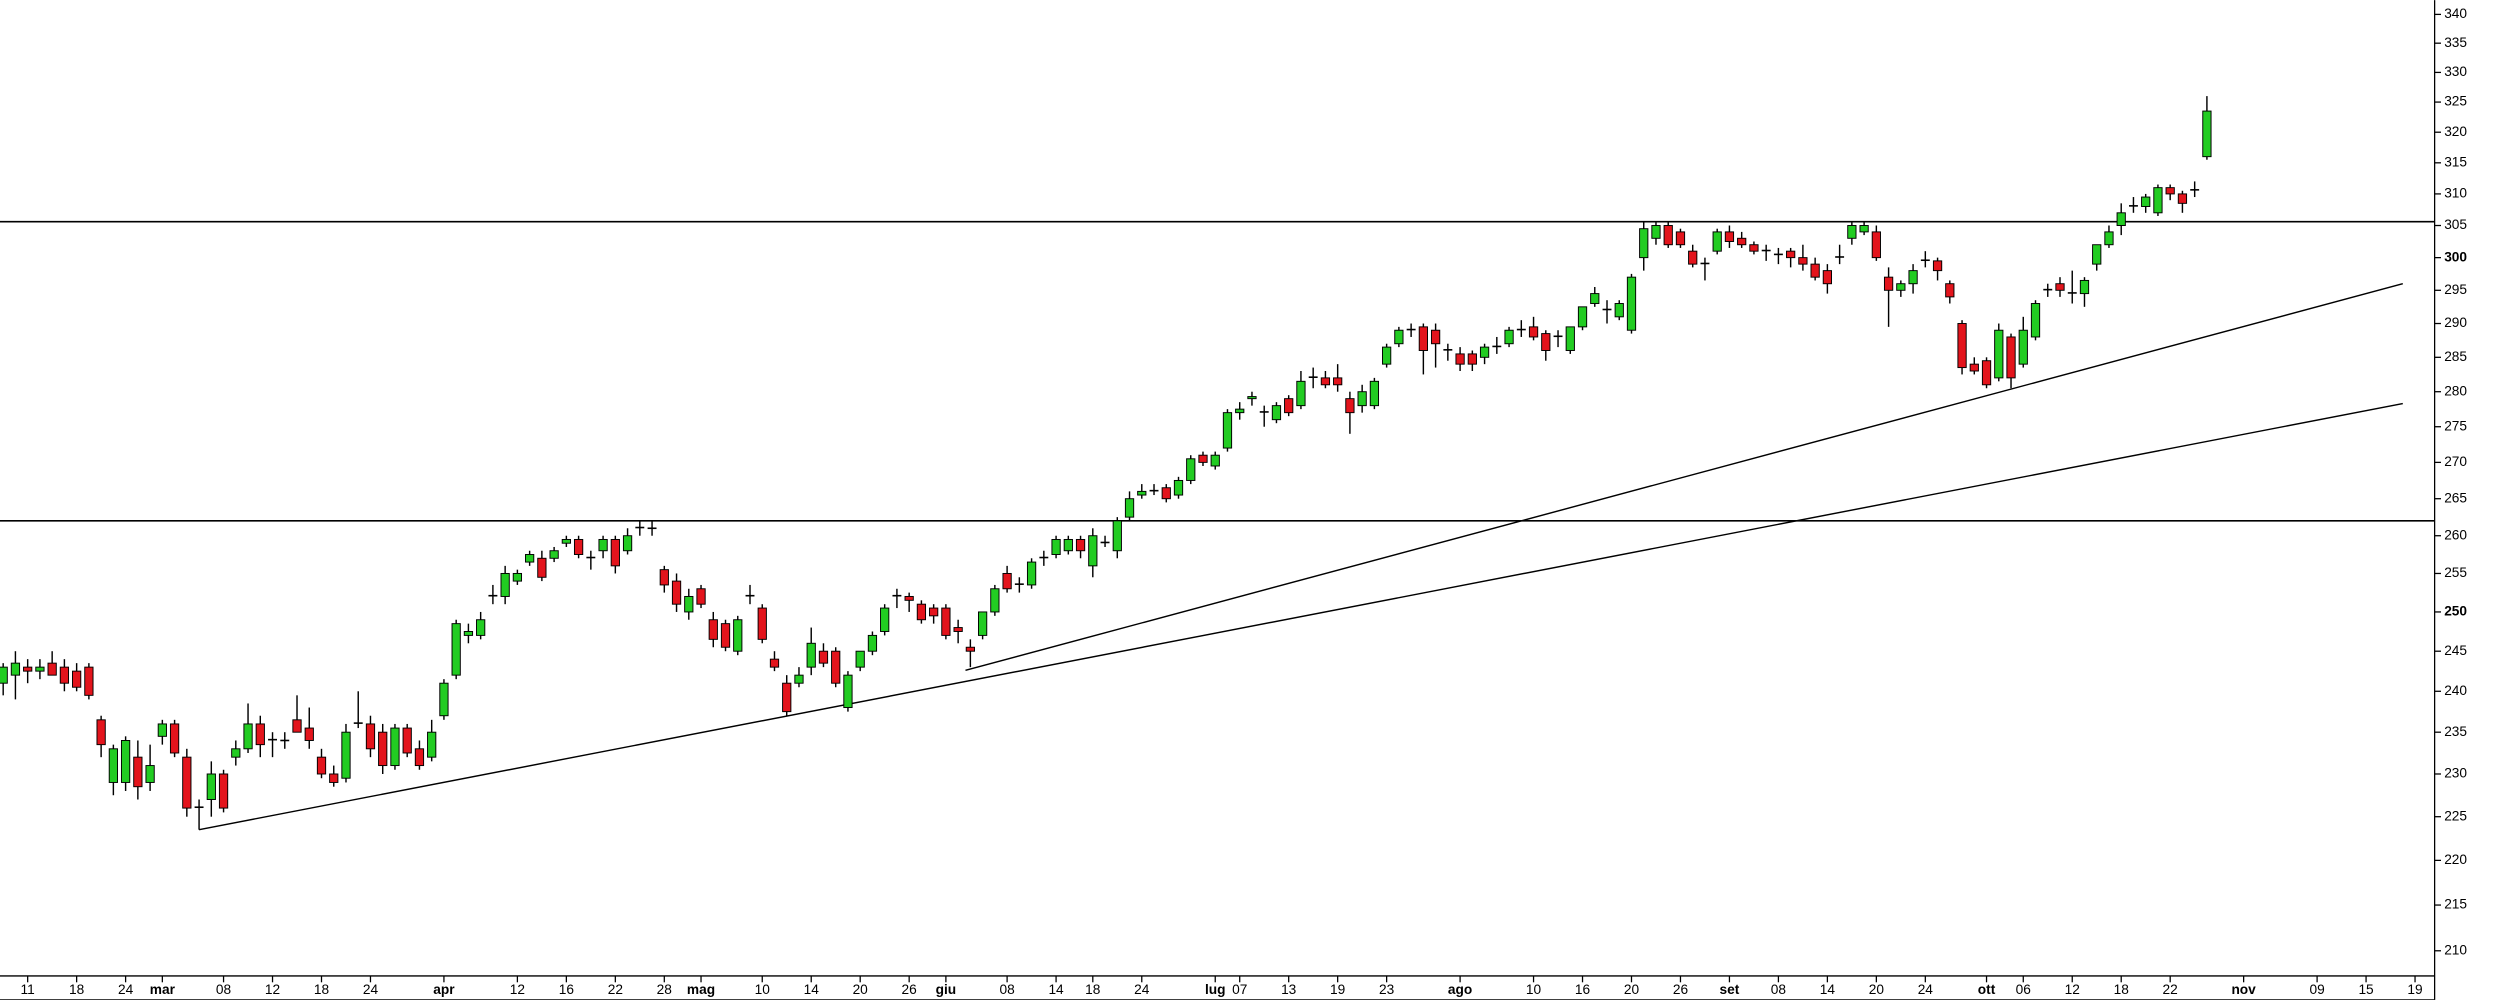  What do you see at coordinates (2024, 989) in the screenshot?
I see `x-tick-label: 06` at bounding box center [2024, 989].